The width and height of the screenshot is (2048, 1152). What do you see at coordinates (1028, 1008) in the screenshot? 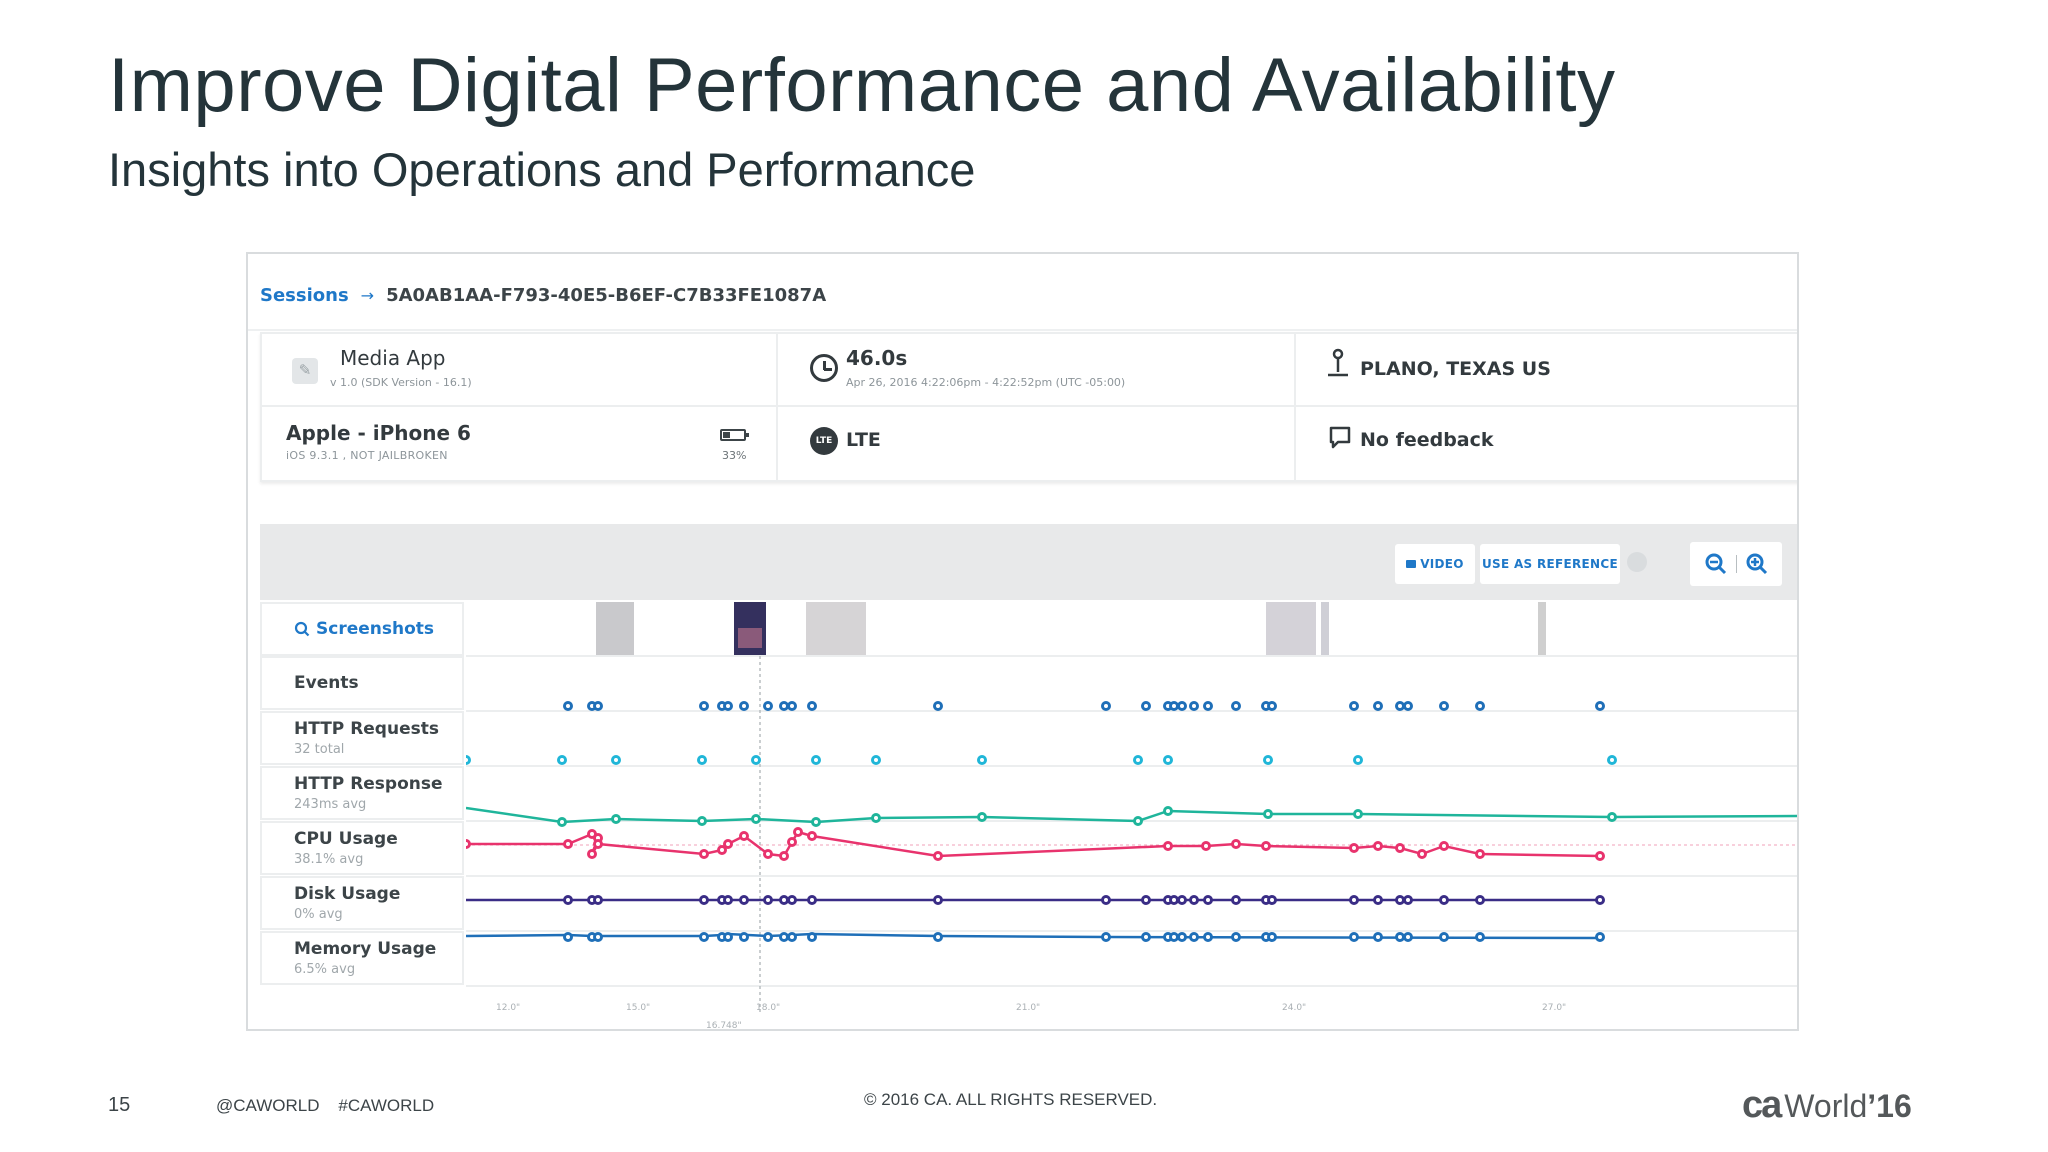
I see `time-axis-tick-label: 21.0"` at bounding box center [1028, 1008].